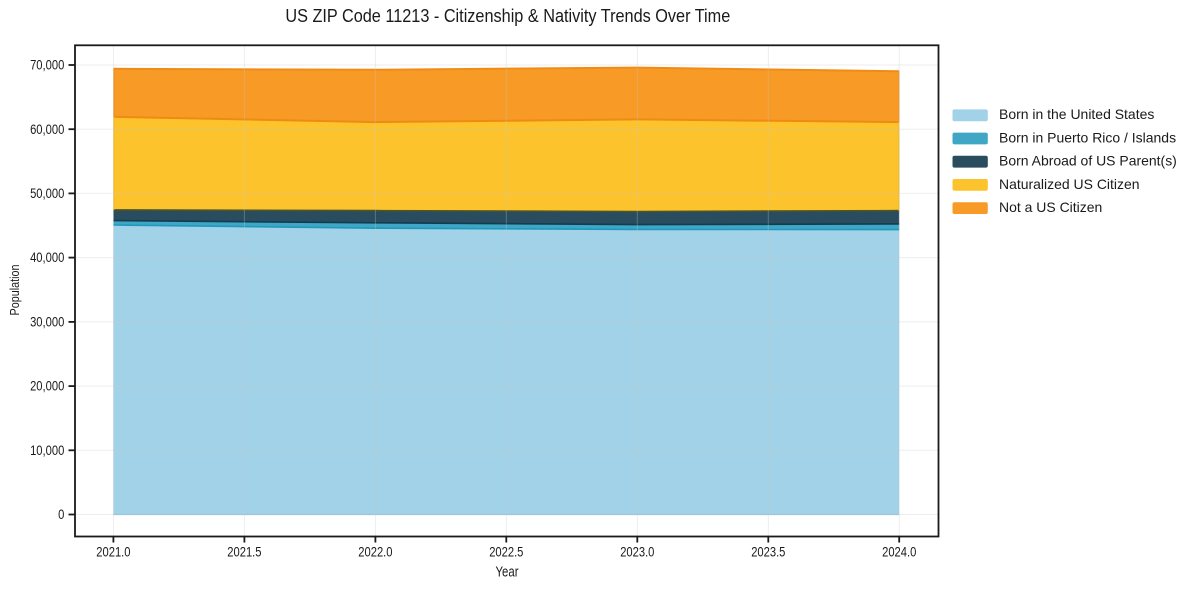 Image resolution: width=1189 pixels, height=590 pixels. Describe the element at coordinates (244, 551) in the screenshot. I see `svg-text: 2021.5` at that location.